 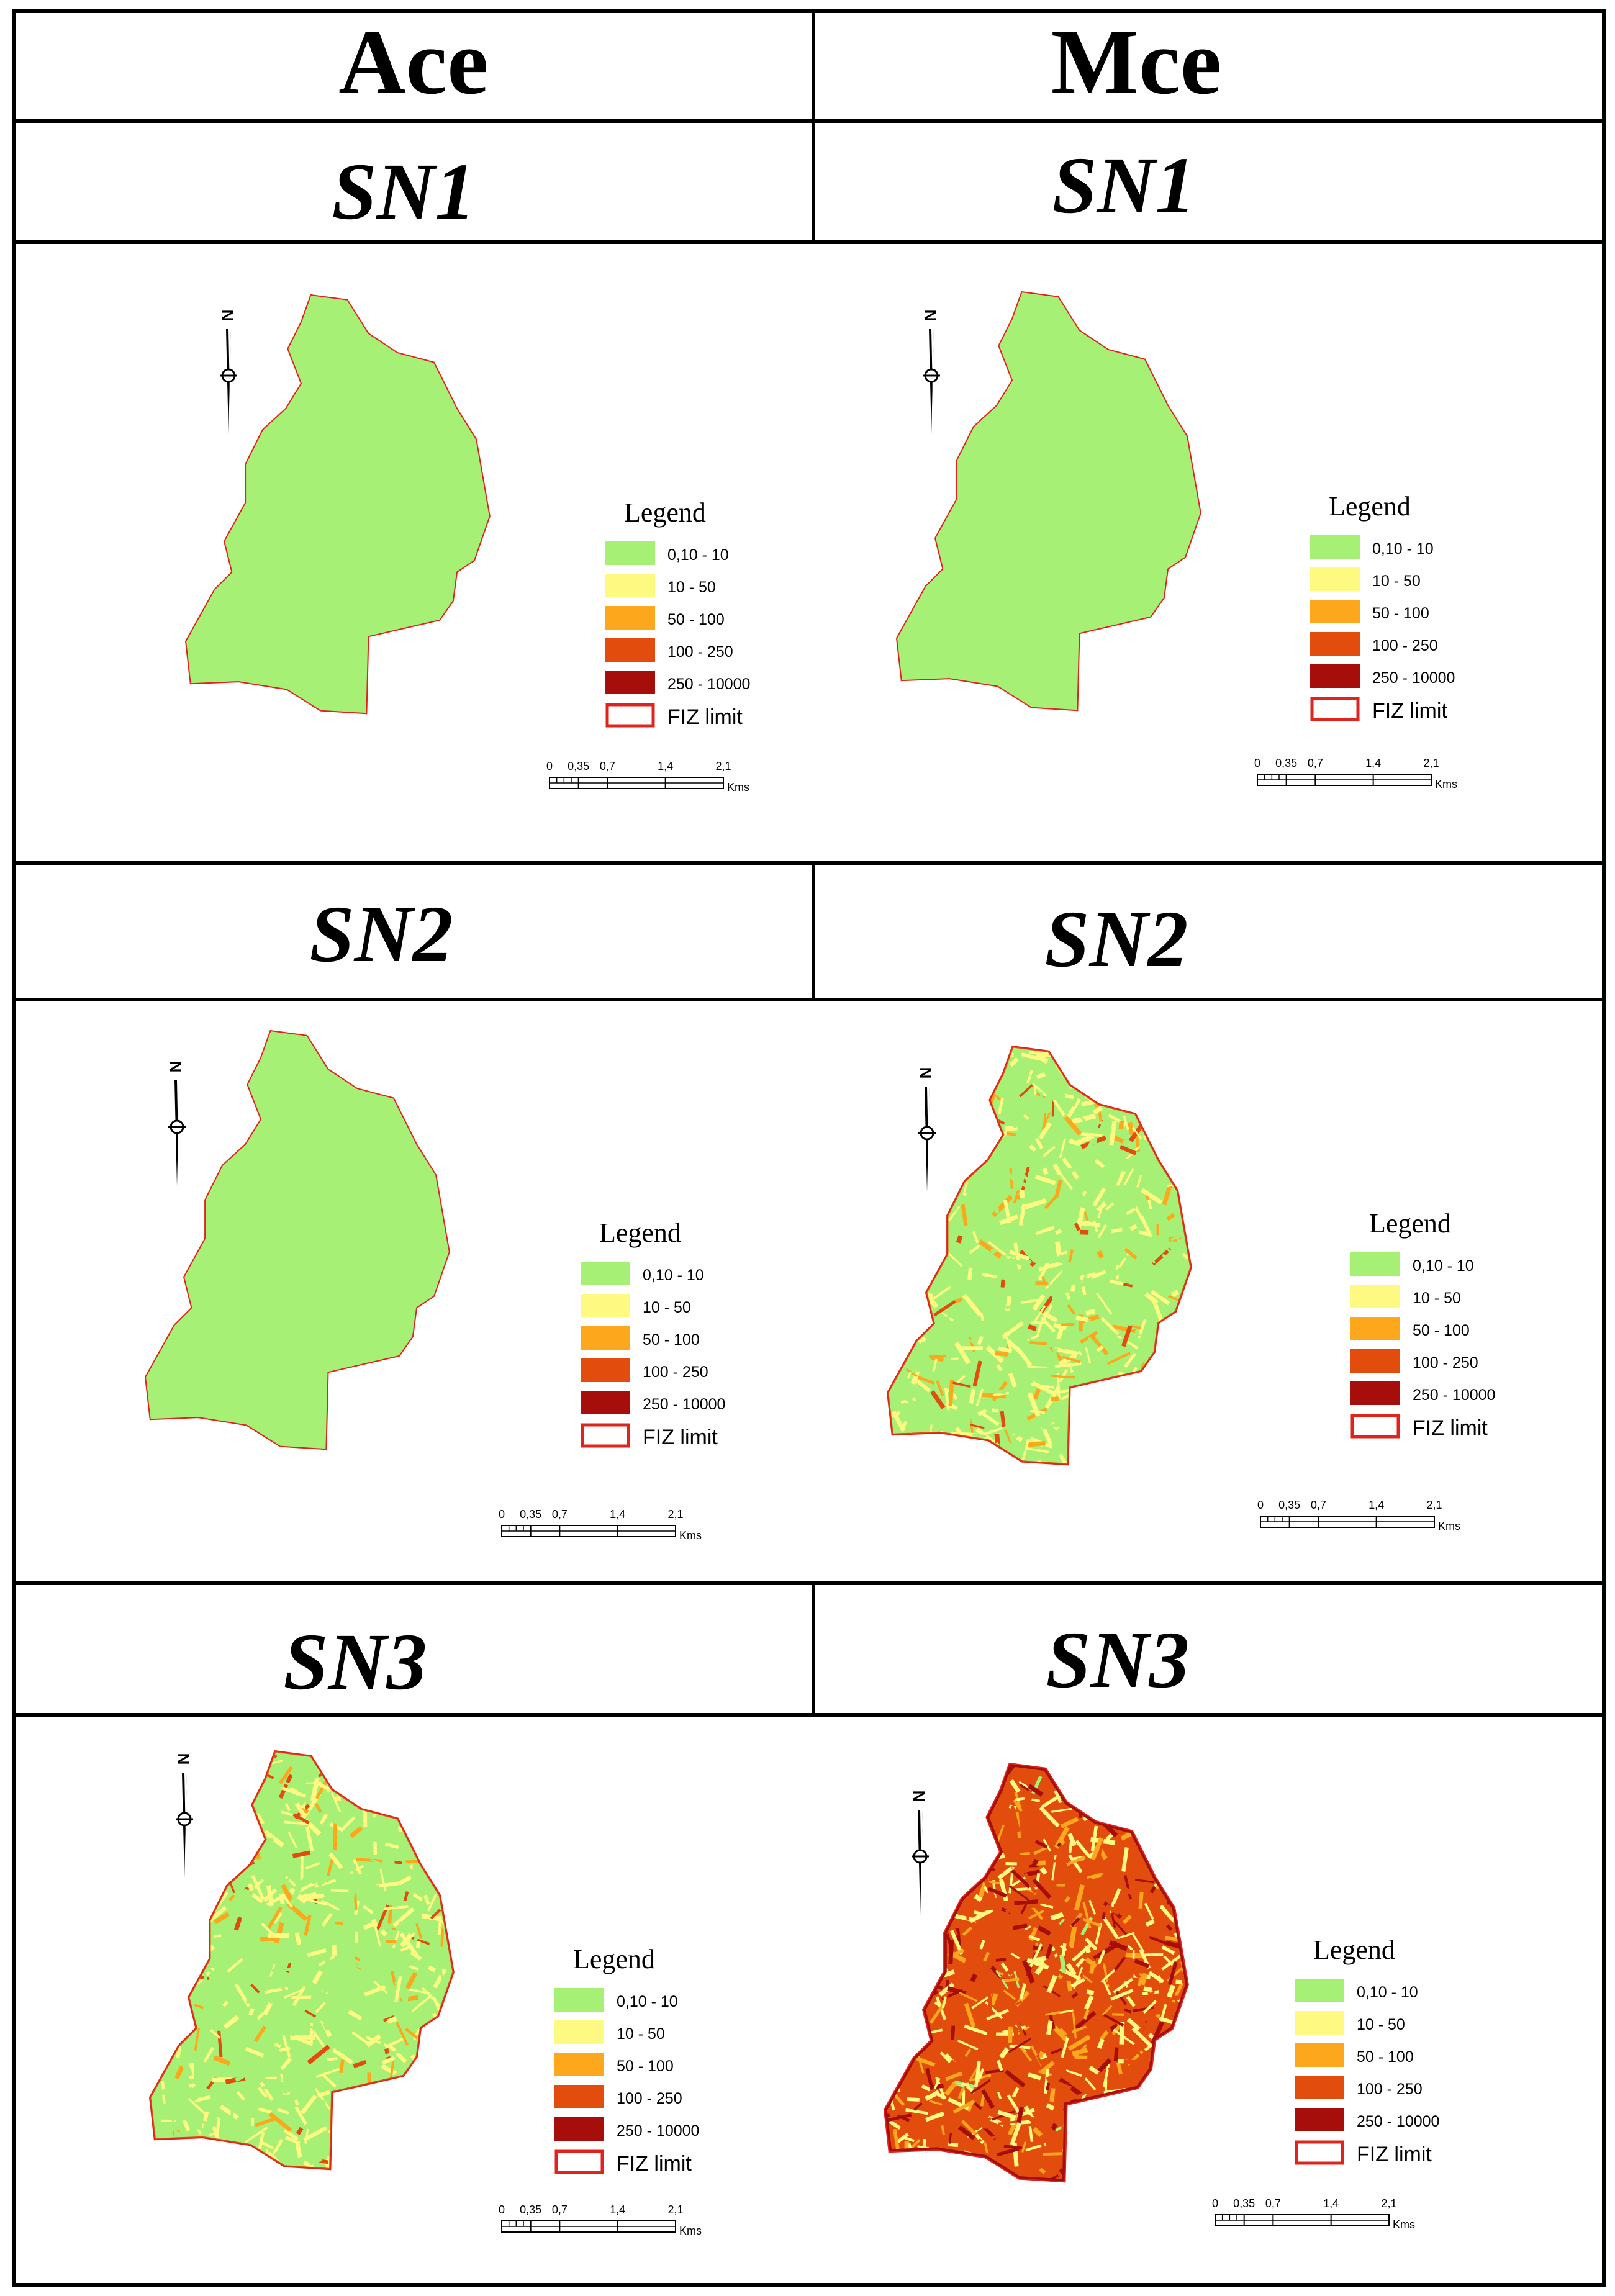 I want to click on scenario-label-mce-sn2: SN2, so click(x=1116, y=939).